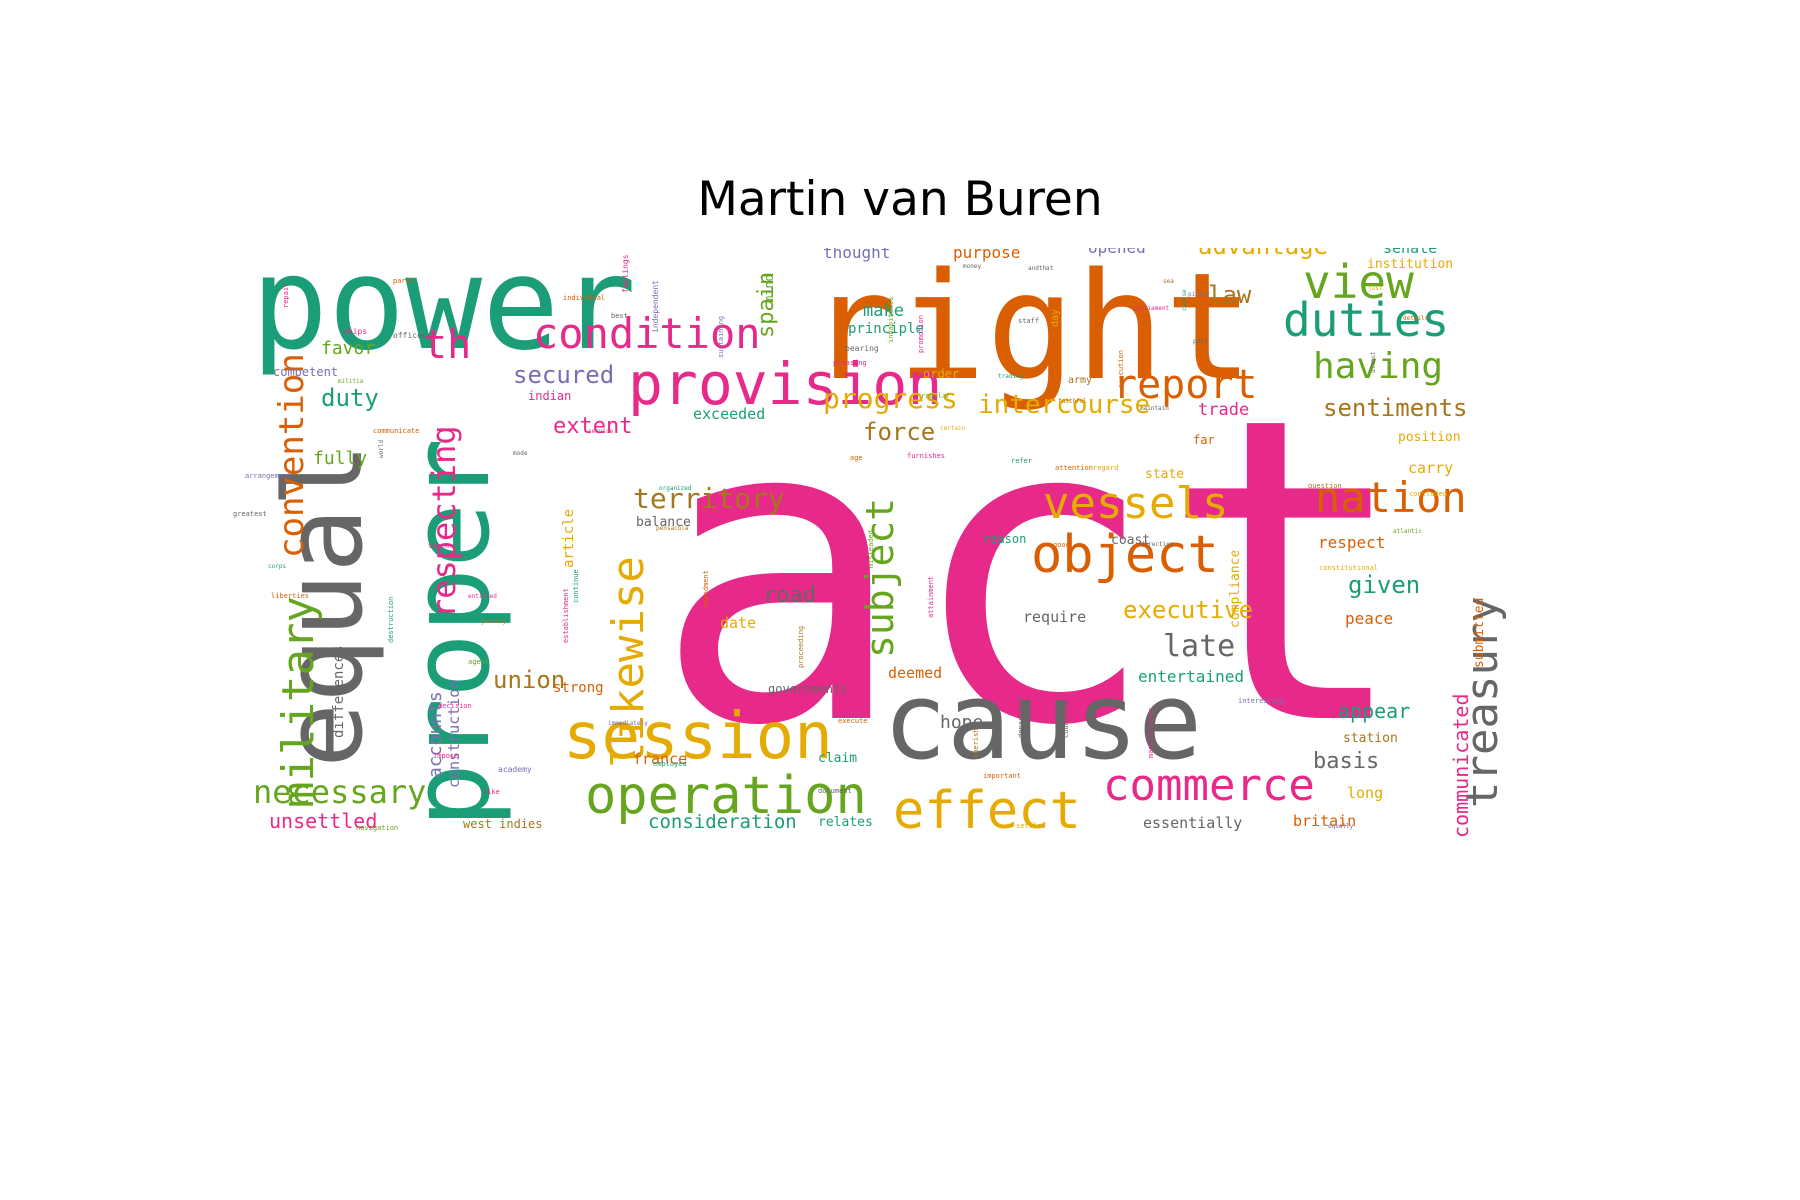 Image resolution: width=1800 pixels, height=1200 pixels. I want to click on cloud-word: claim, so click(837, 758).